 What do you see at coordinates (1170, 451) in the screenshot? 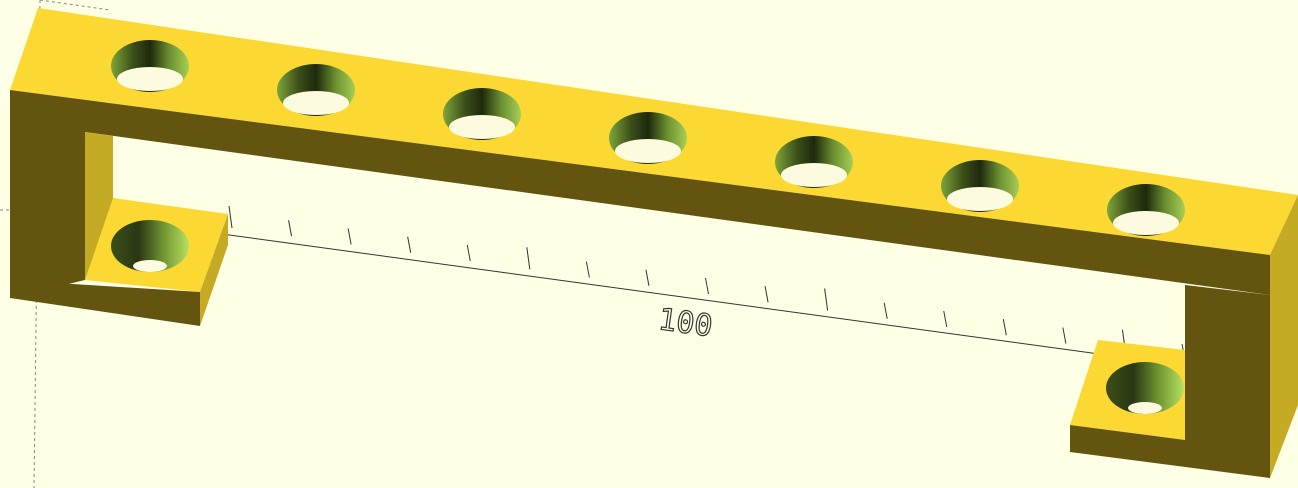
I see `right-foot-front` at bounding box center [1170, 451].